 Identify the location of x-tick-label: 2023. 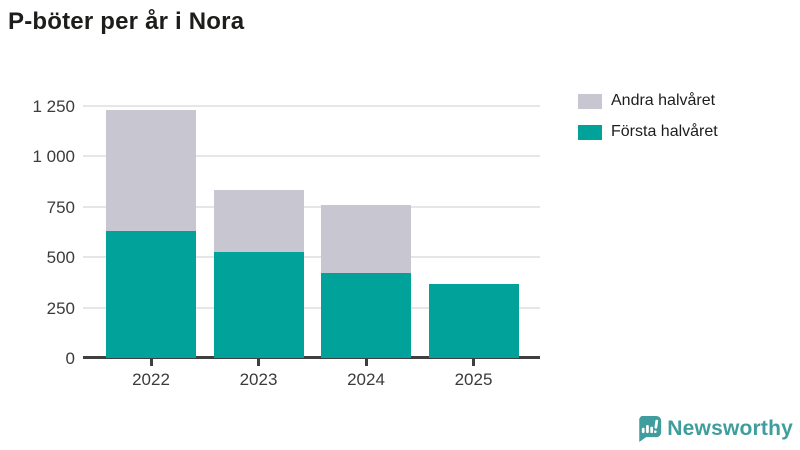
(258, 379).